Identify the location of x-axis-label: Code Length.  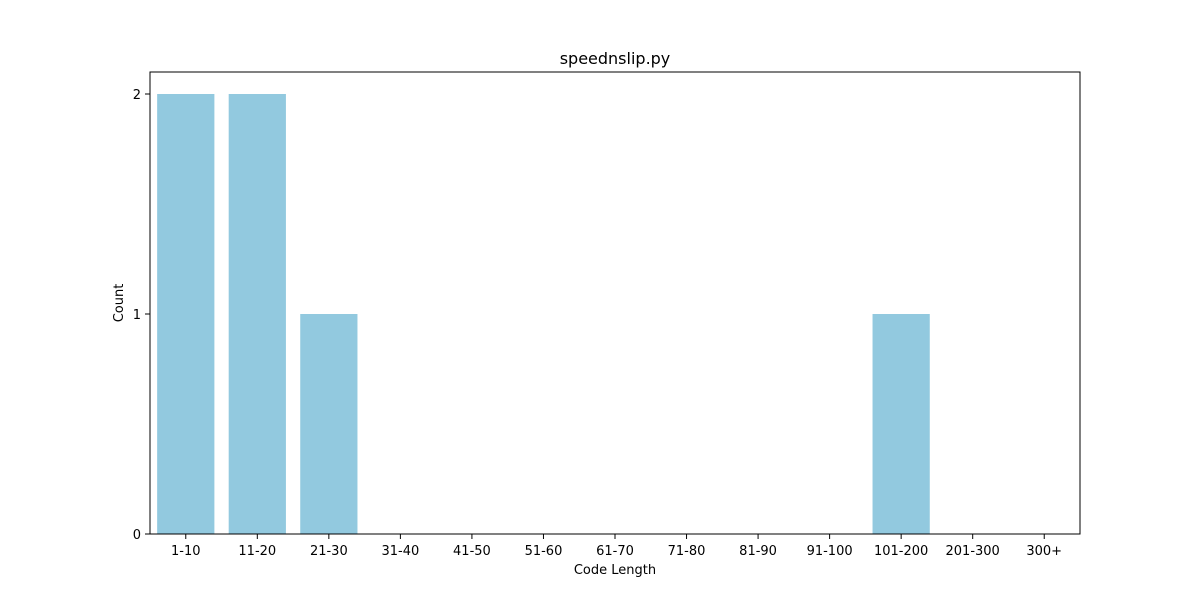
(615, 570).